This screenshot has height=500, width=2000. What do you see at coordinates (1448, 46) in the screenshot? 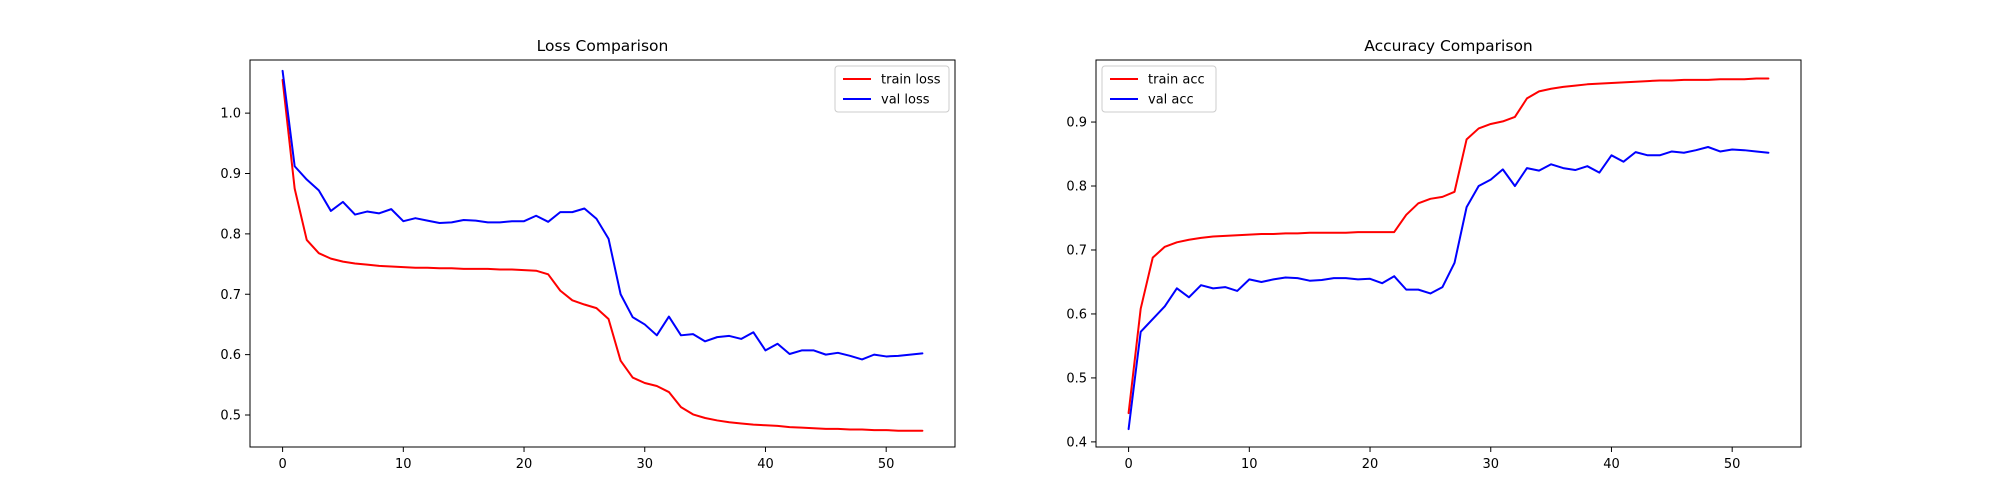
I see `accuracy-chart-title: Accuracy Comparison` at bounding box center [1448, 46].